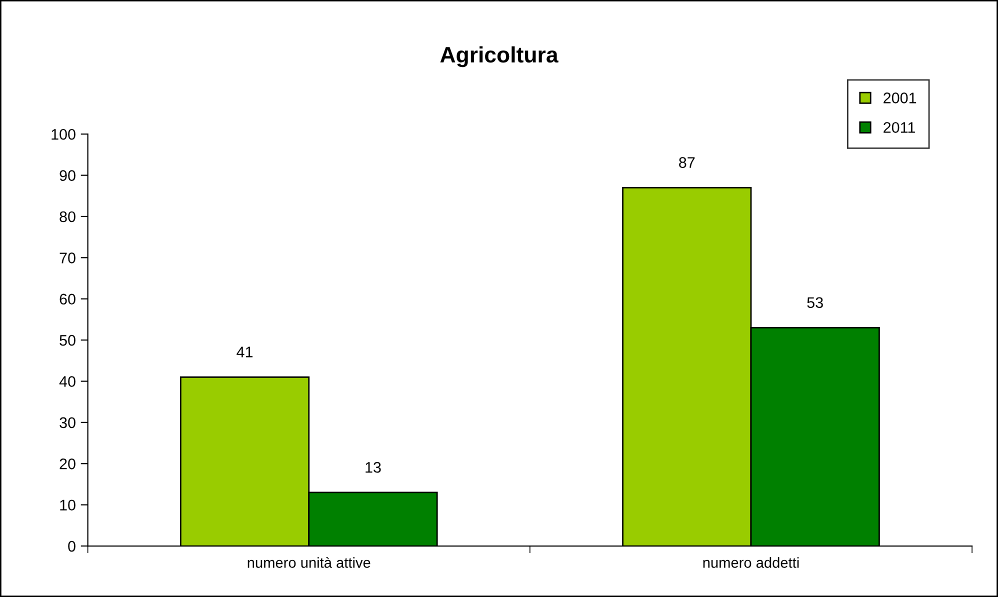 Image resolution: width=998 pixels, height=597 pixels. What do you see at coordinates (309, 562) in the screenshot?
I see `x-tick-label: numero unità attive` at bounding box center [309, 562].